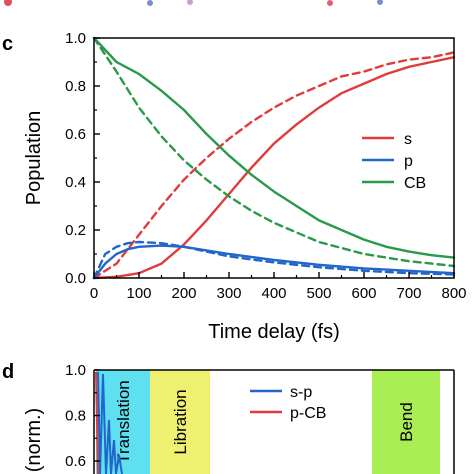  What do you see at coordinates (308, 413) in the screenshot?
I see `d-legend-label-p-CB: p-CB` at bounding box center [308, 413].